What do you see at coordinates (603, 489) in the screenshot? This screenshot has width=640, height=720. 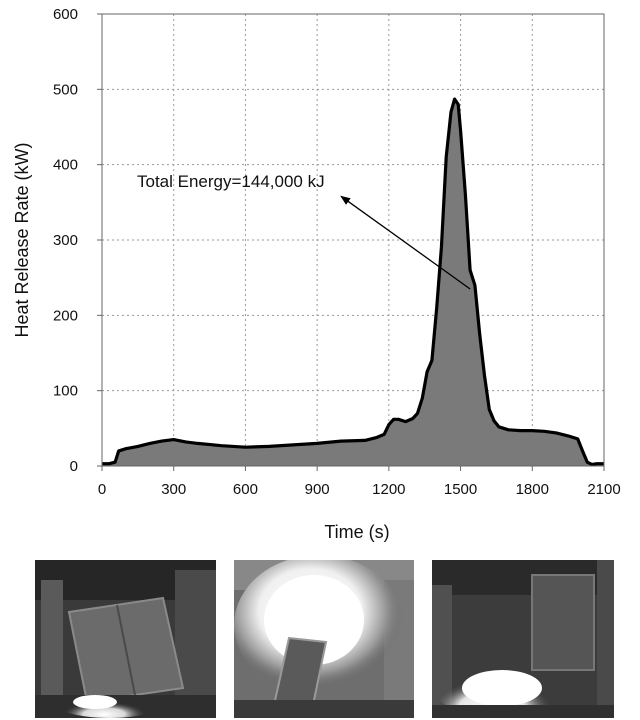 I see `x-tick-label: 2100` at bounding box center [603, 489].